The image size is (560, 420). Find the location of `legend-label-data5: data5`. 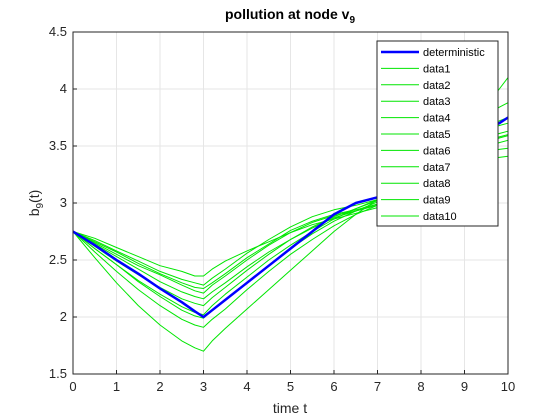

legend-label-data5: data5 is located at coordinates (437, 135).